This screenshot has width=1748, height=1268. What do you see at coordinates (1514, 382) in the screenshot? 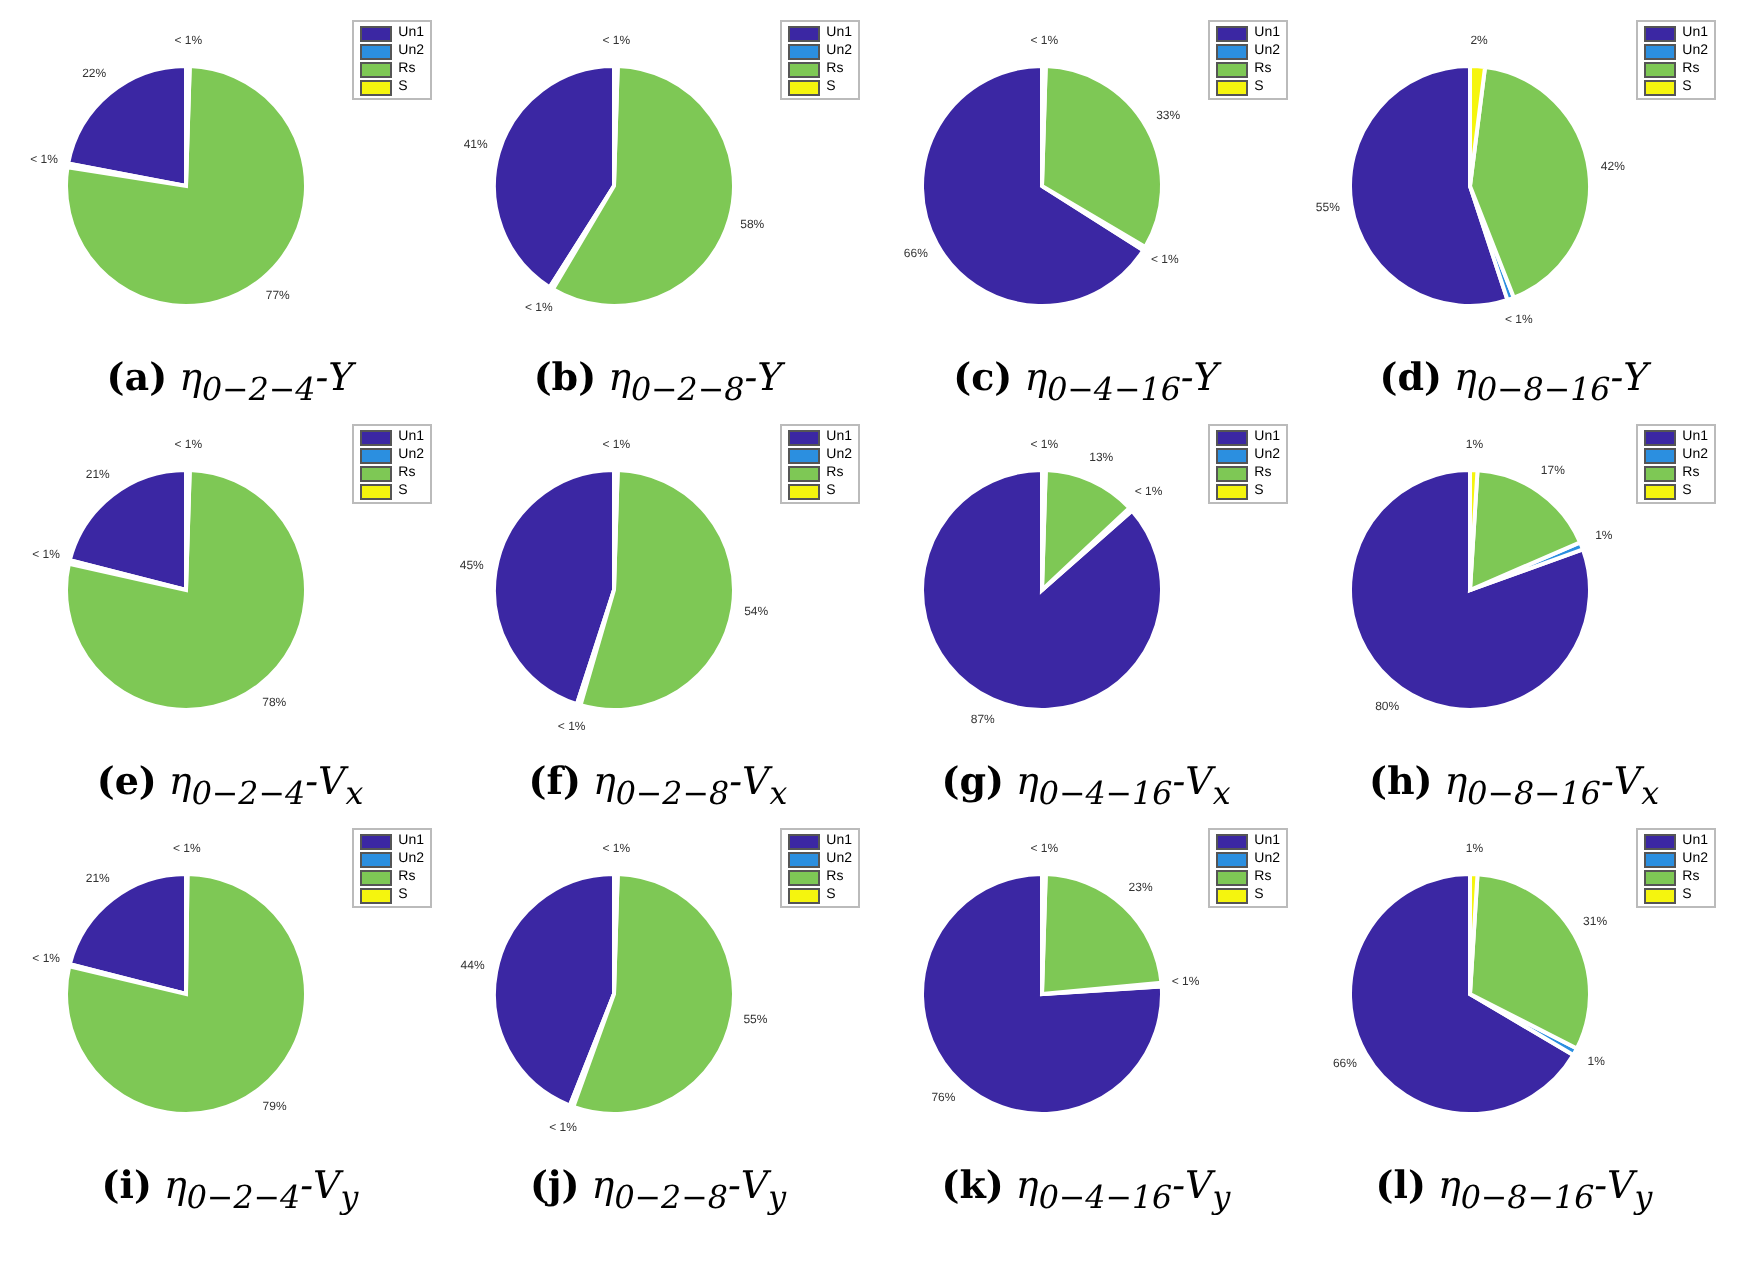
I see `text: (d) η$_{0−8−16}$-Y` at bounding box center [1514, 382].